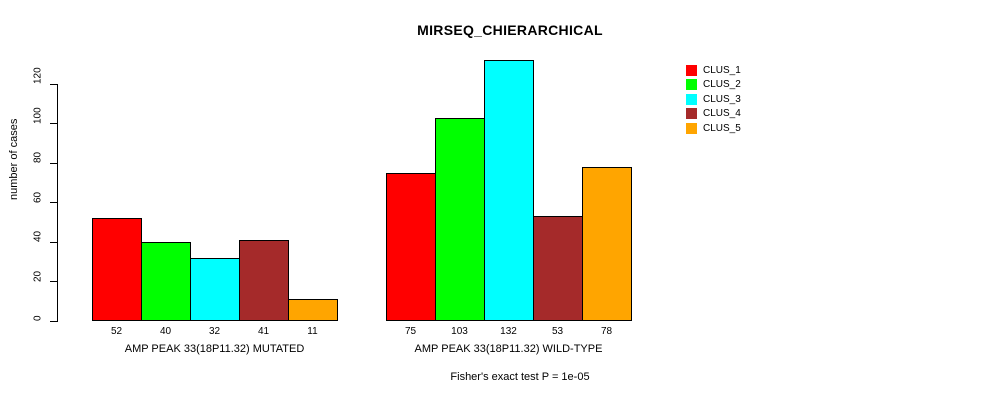 The height and width of the screenshot is (400, 990). What do you see at coordinates (312, 331) in the screenshot?
I see `bar-value-label: 11` at bounding box center [312, 331].